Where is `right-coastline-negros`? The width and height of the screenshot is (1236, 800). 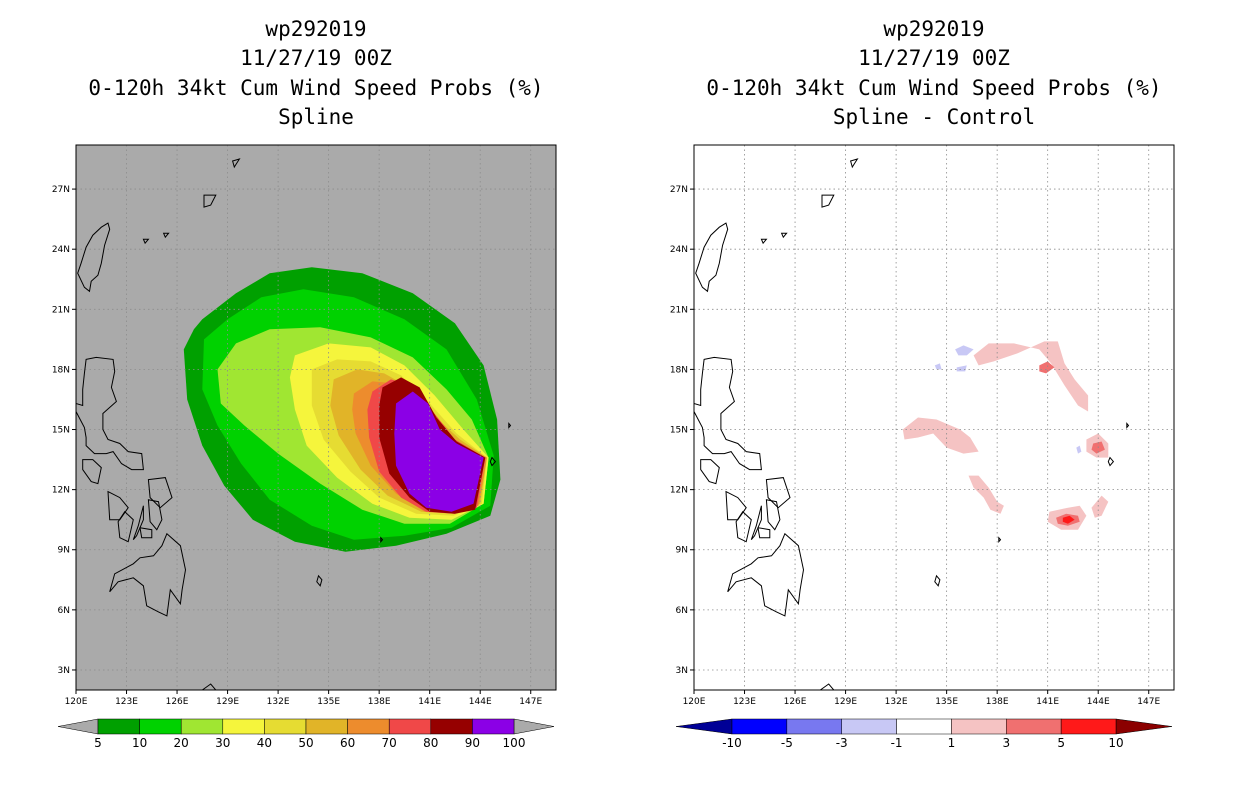
right-coastline-negros is located at coordinates (743, 526).